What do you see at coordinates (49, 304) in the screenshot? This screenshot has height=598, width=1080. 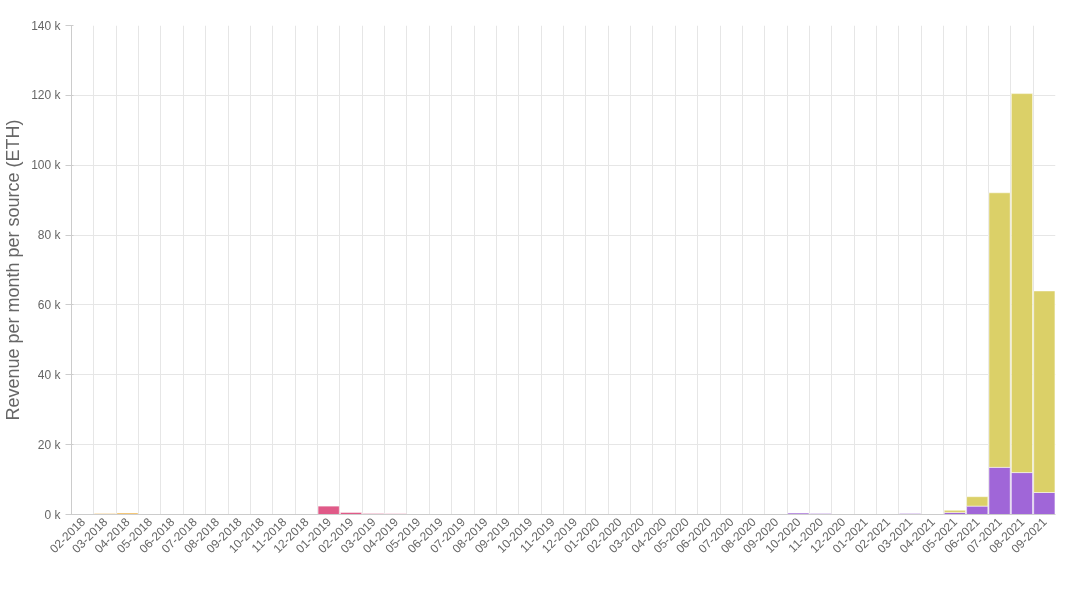 I see `y-tick-label: 60 k` at bounding box center [49, 304].